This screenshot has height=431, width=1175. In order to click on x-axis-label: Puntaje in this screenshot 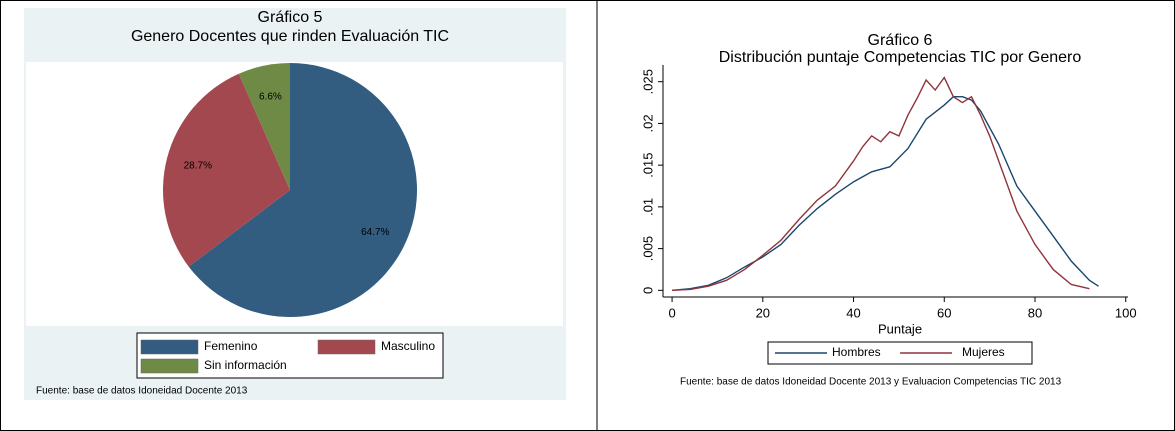, I will do `click(900, 328)`.